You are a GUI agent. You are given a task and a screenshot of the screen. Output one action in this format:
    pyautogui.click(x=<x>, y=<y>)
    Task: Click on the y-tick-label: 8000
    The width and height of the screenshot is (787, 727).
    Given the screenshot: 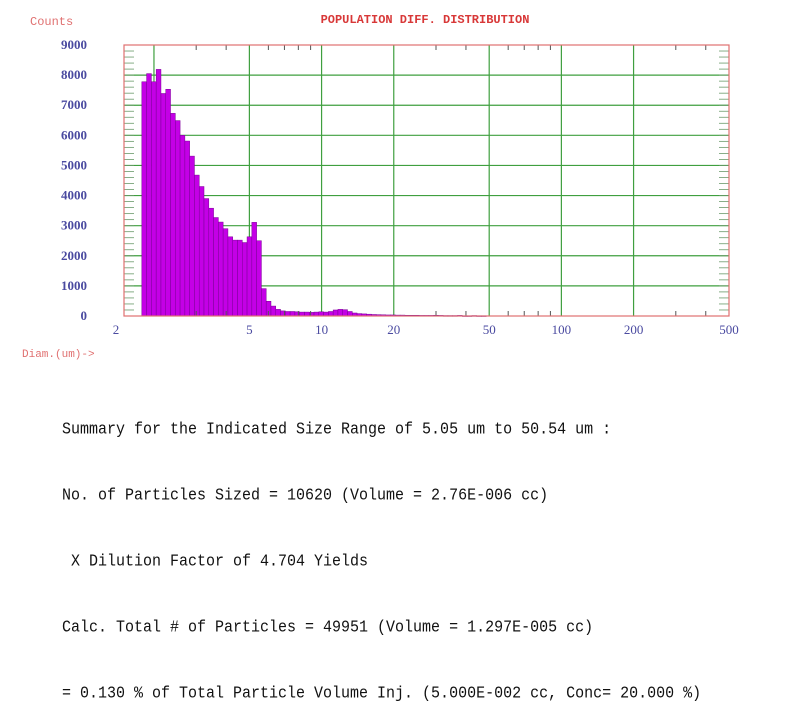 What is the action you would take?
    pyautogui.click(x=74, y=74)
    